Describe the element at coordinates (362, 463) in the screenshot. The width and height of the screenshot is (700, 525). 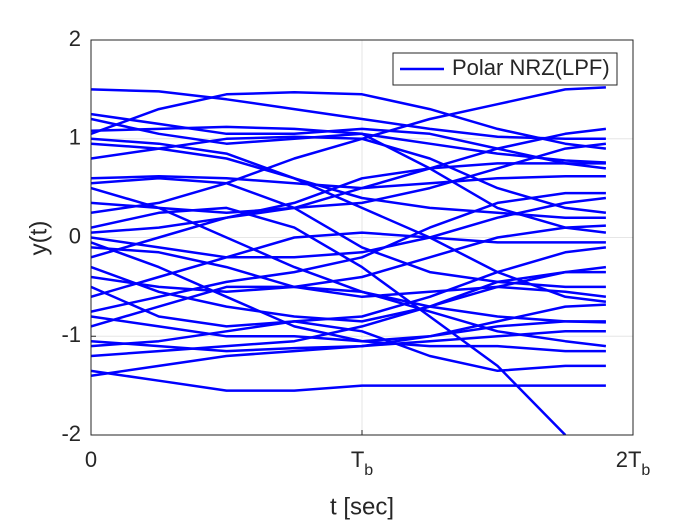
I see `x-tick-label: Tb` at that location.